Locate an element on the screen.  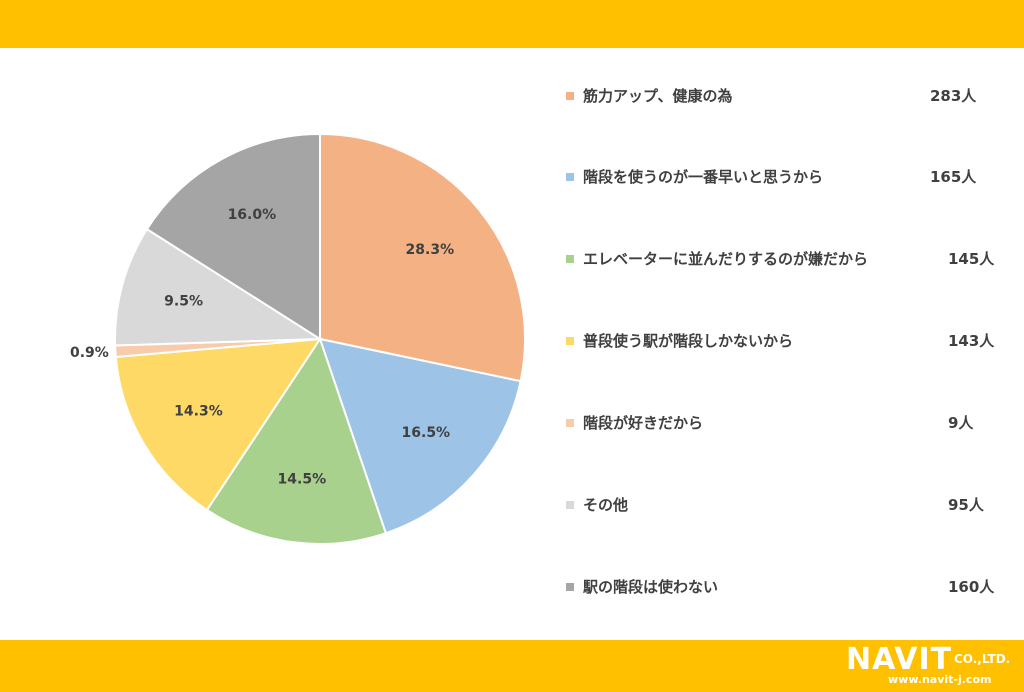
logo-company-suffix: CO.,LTD. is located at coordinates (982, 659).